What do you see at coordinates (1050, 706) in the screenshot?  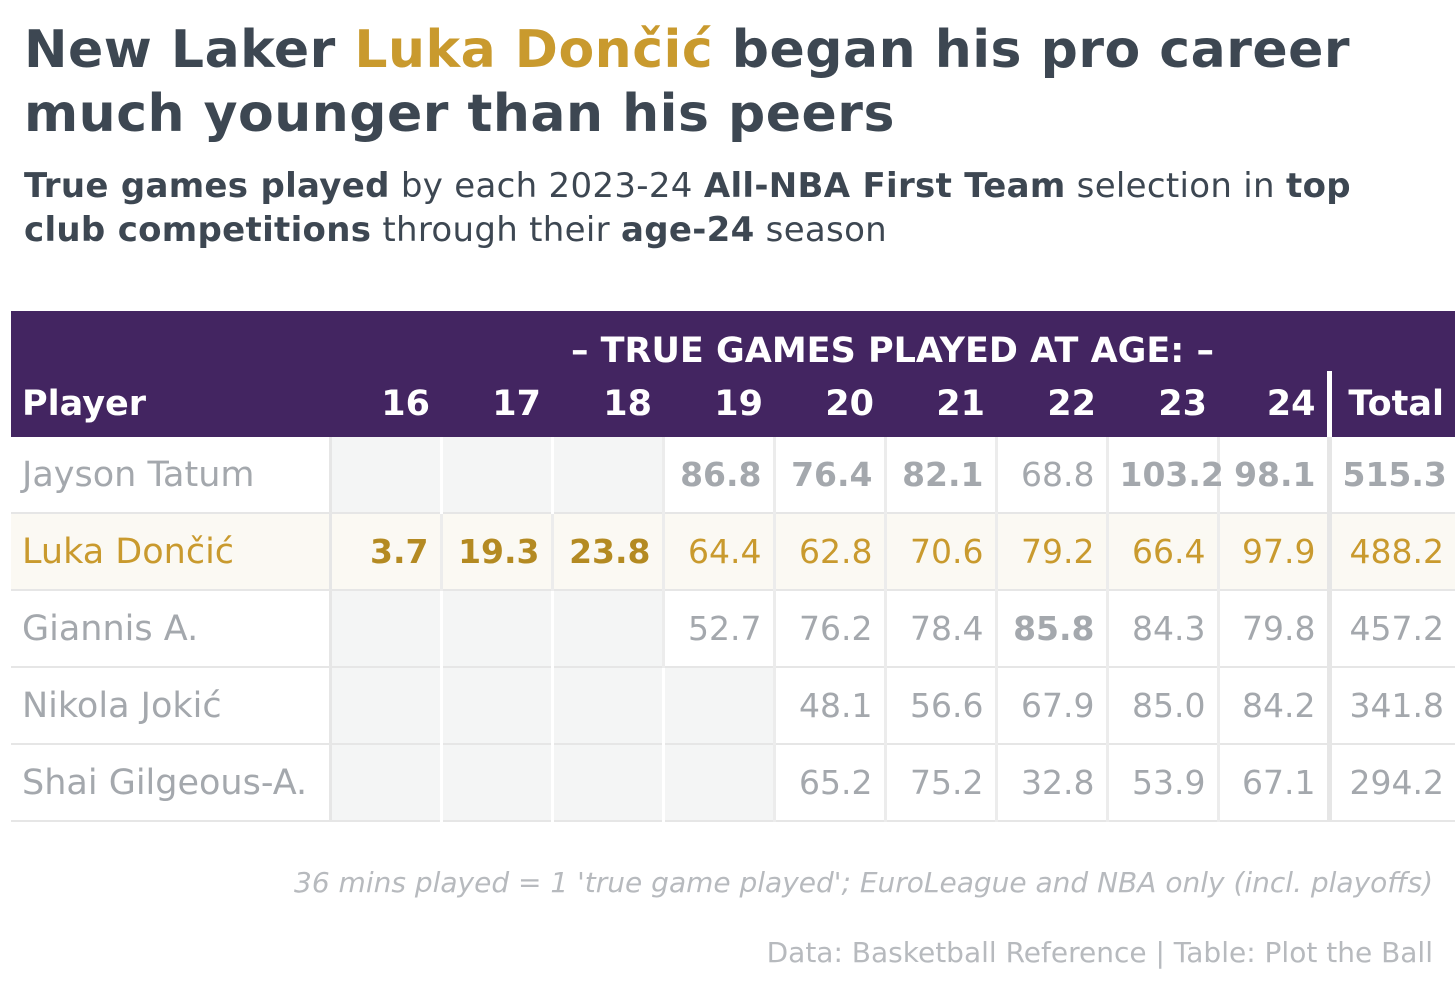 I see `value-cell: 67.9` at bounding box center [1050, 706].